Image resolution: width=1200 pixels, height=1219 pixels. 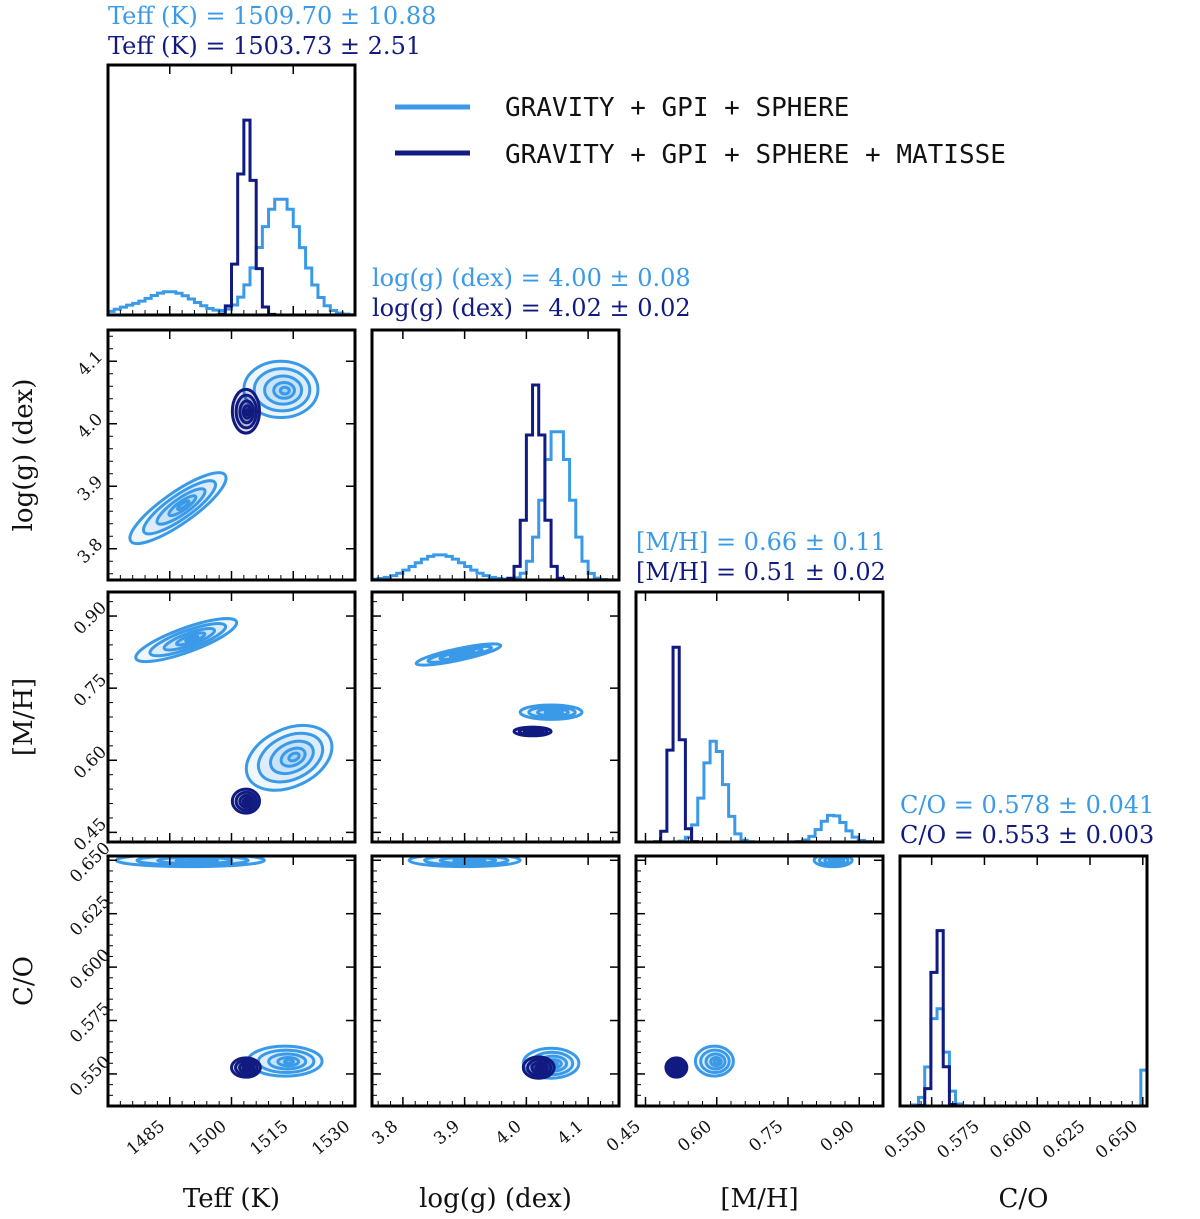 What do you see at coordinates (90, 762) in the screenshot?
I see `y-tick-label: 0.60` at bounding box center [90, 762].